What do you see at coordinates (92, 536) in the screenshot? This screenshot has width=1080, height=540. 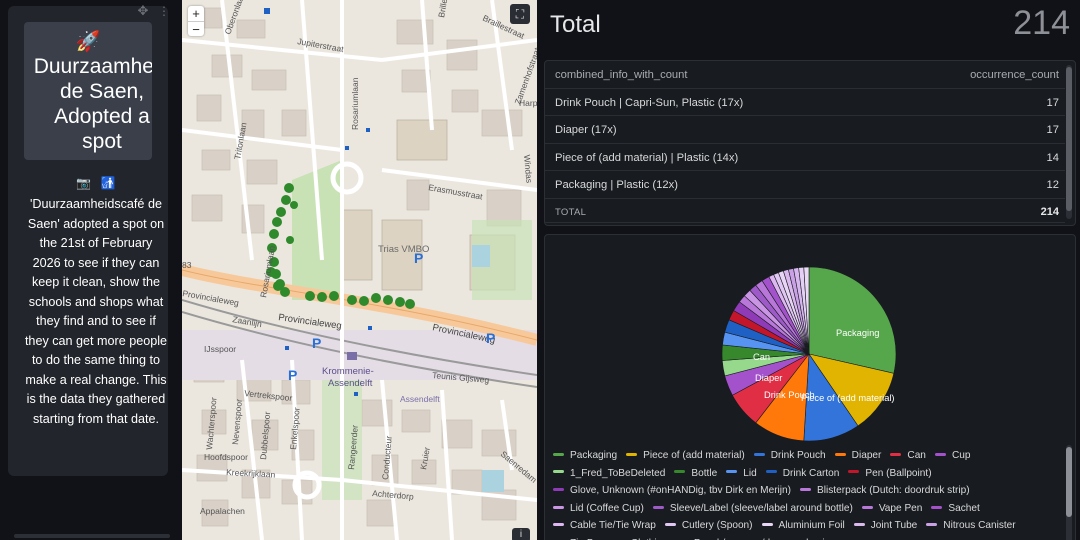 I see `horizontal-scrollbar` at bounding box center [92, 536].